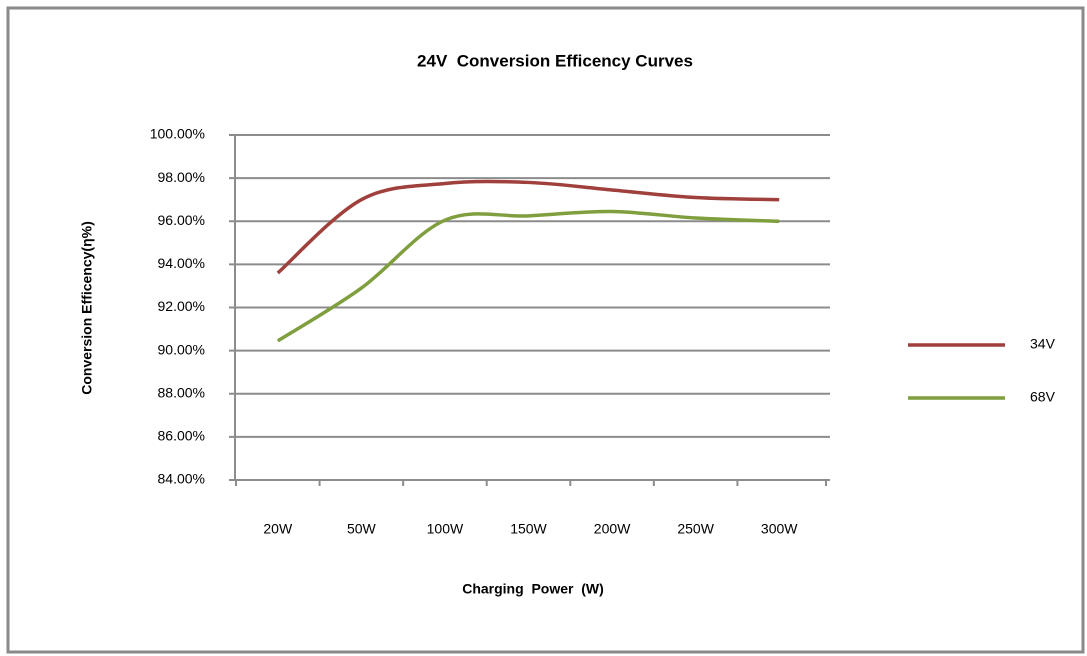 Image resolution: width=1087 pixels, height=656 pixels. I want to click on legend-label: 68V, so click(1043, 397).